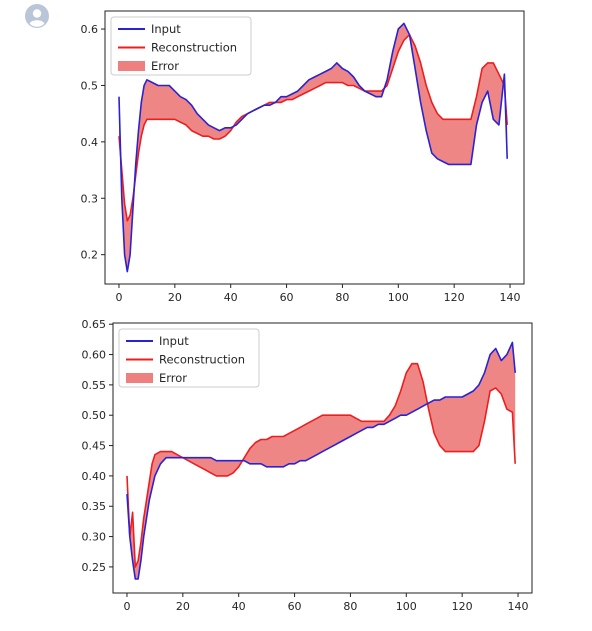  What do you see at coordinates (90, 142) in the screenshot?
I see `y-tick-label: 0.4` at bounding box center [90, 142].